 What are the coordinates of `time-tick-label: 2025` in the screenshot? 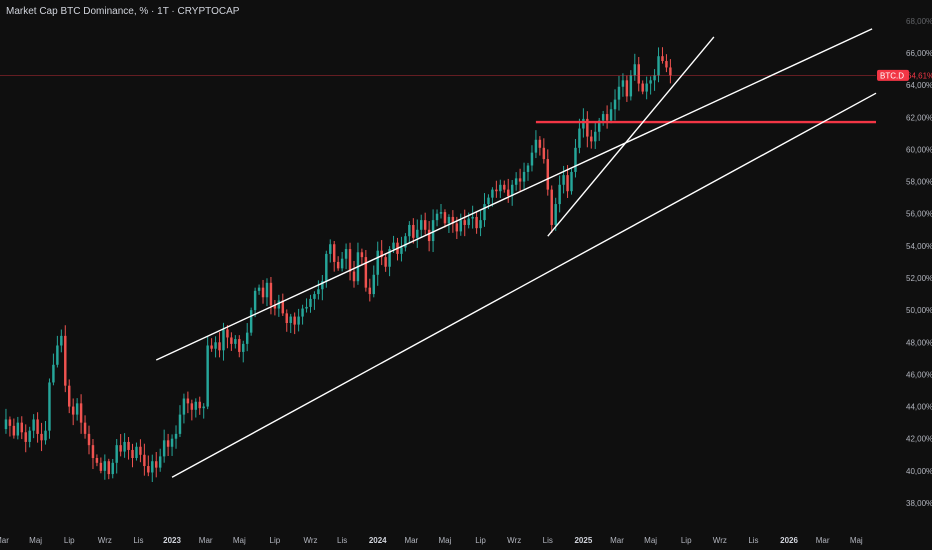 It's located at (583, 540).